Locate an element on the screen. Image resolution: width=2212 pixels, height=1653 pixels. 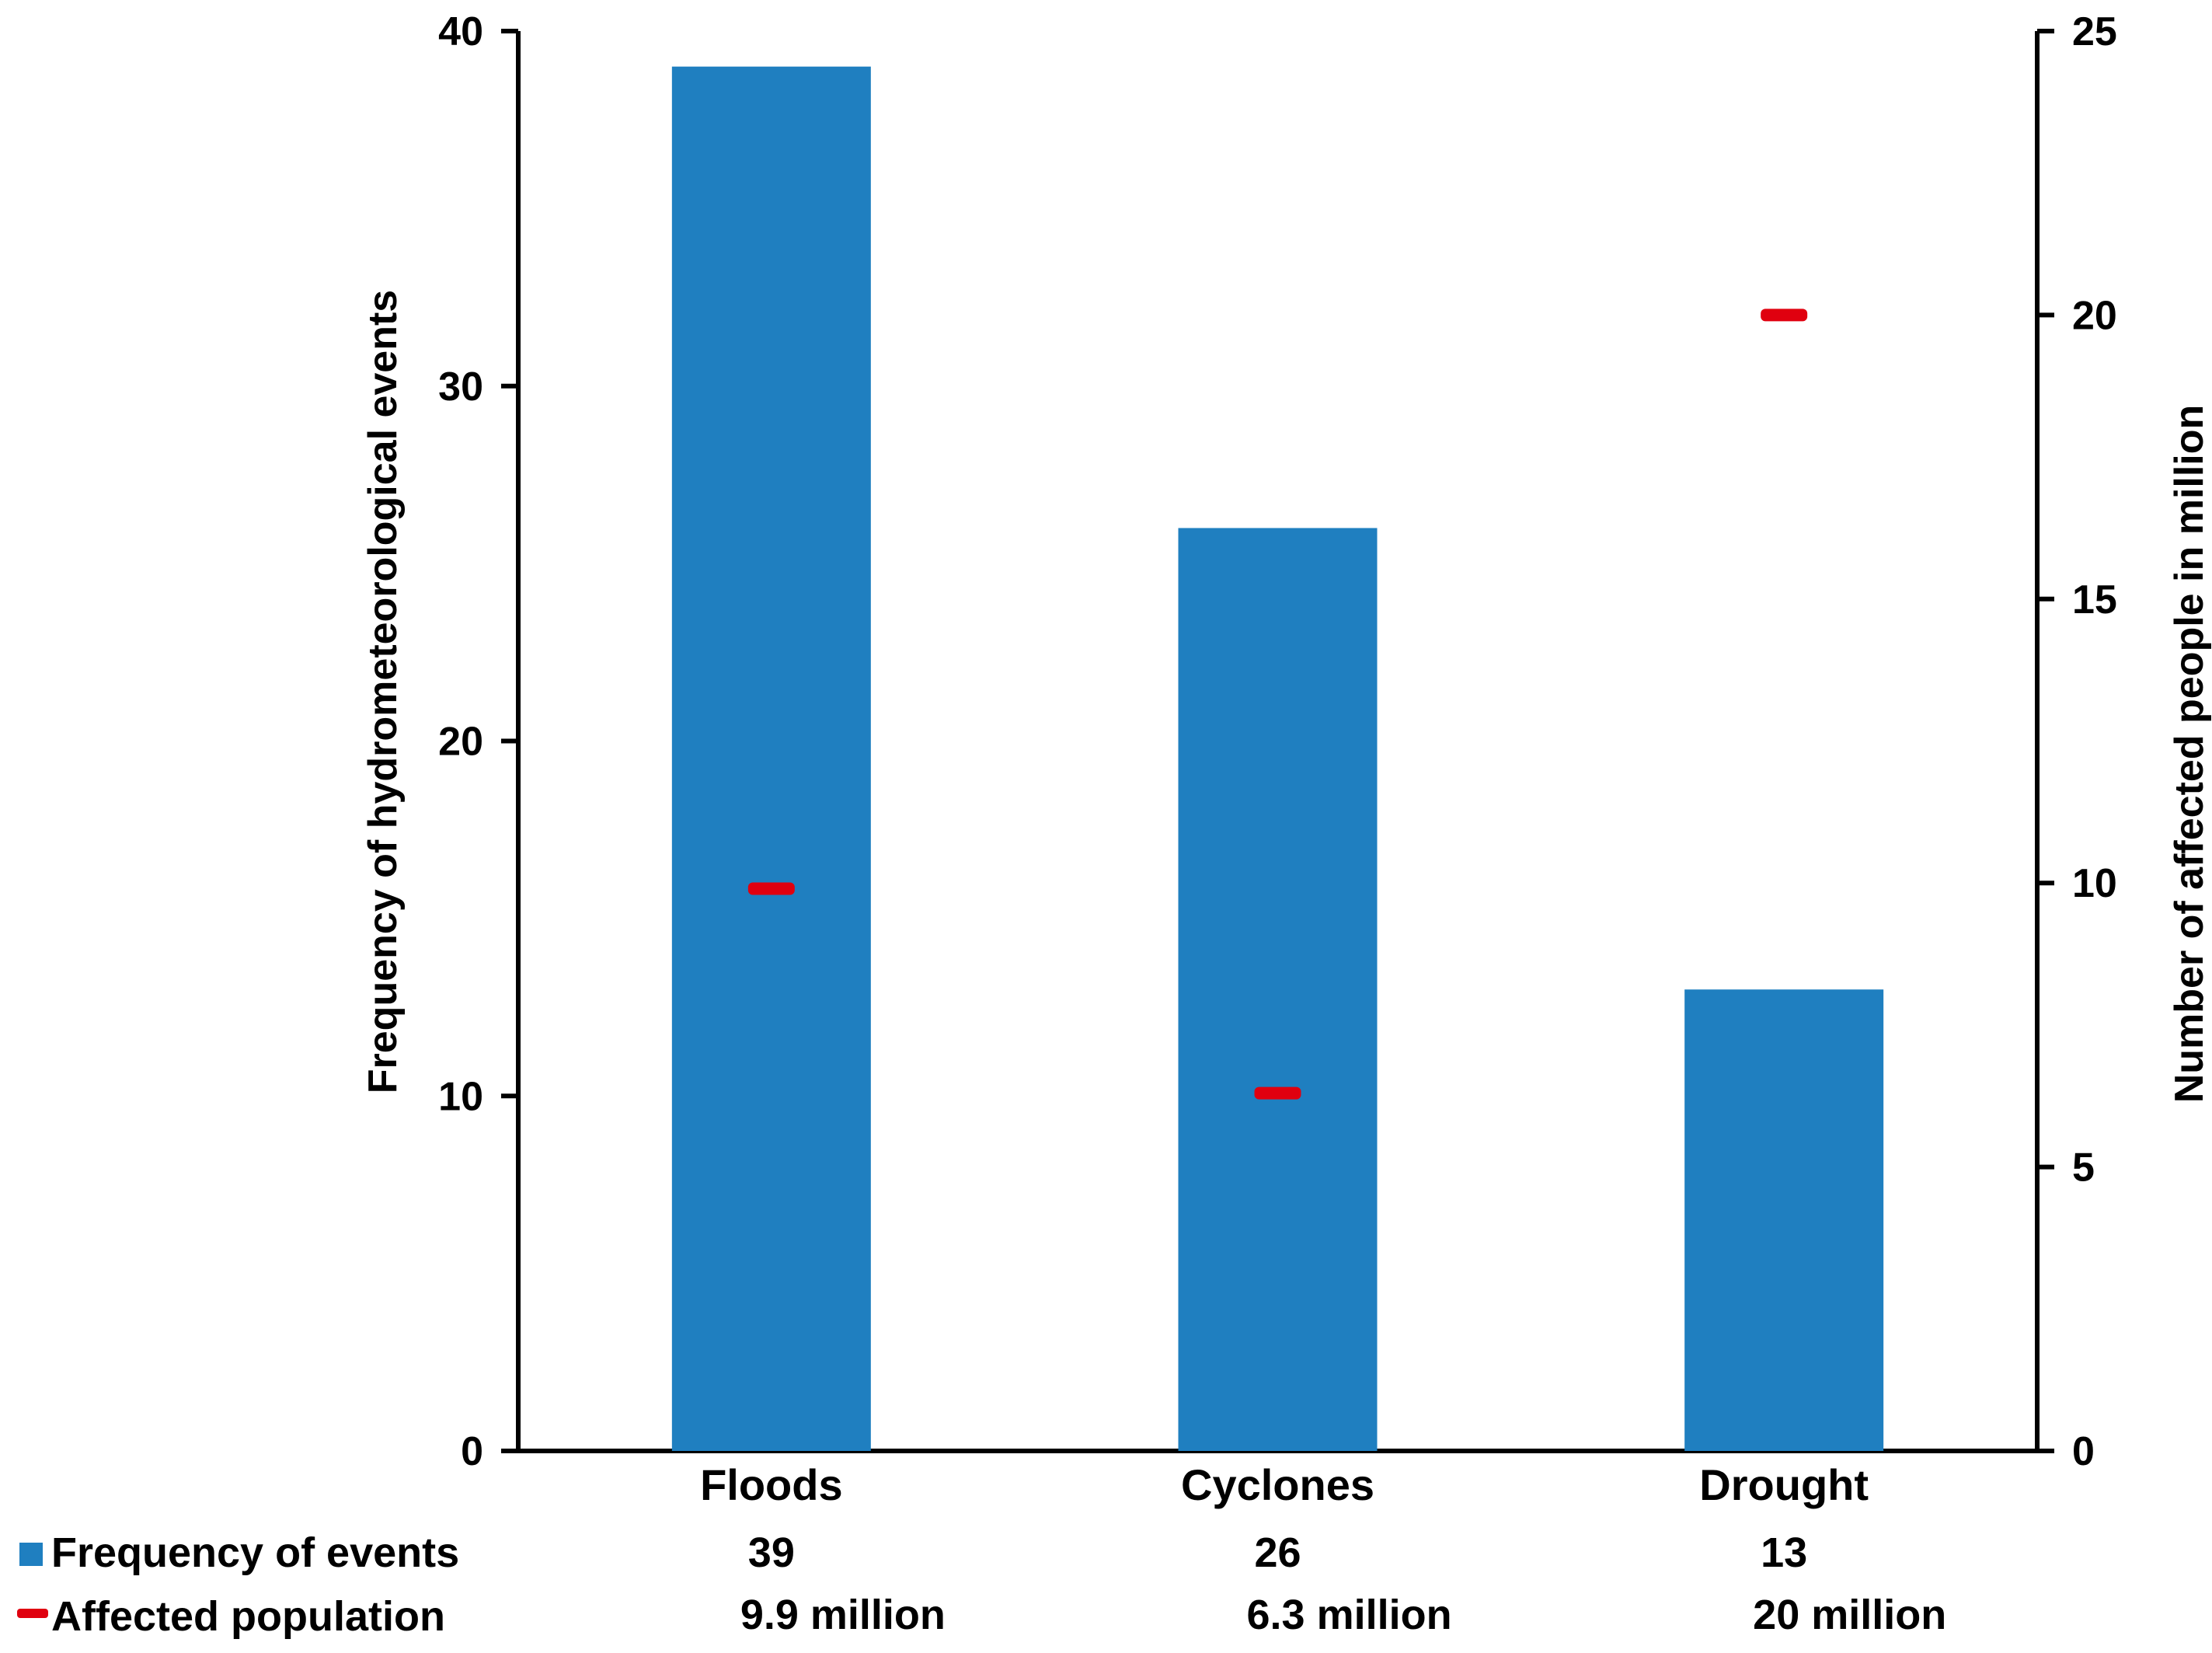
left-tick-label: 0 is located at coordinates (472, 1451).